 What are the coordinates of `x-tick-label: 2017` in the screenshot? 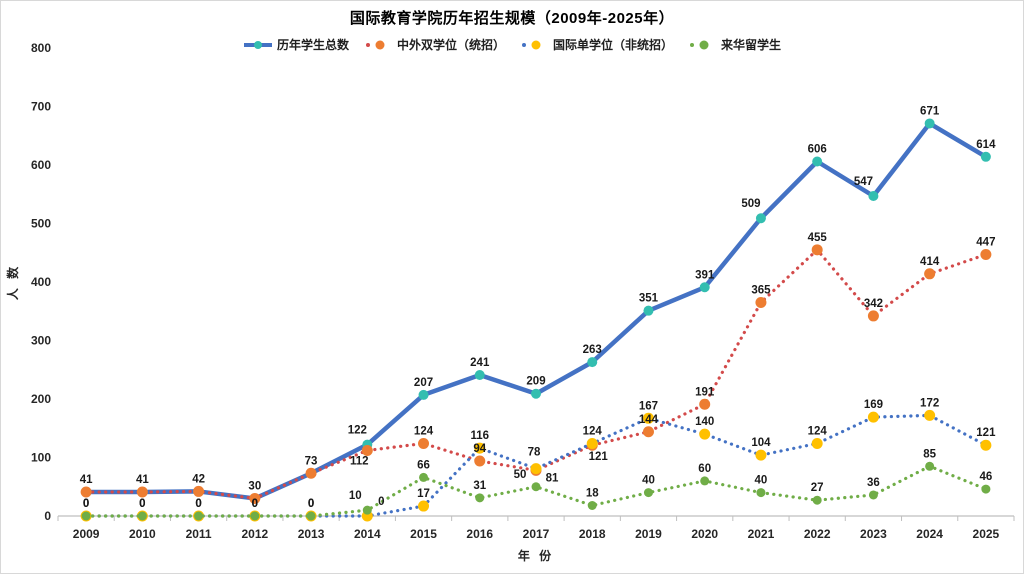 It's located at (536, 534).